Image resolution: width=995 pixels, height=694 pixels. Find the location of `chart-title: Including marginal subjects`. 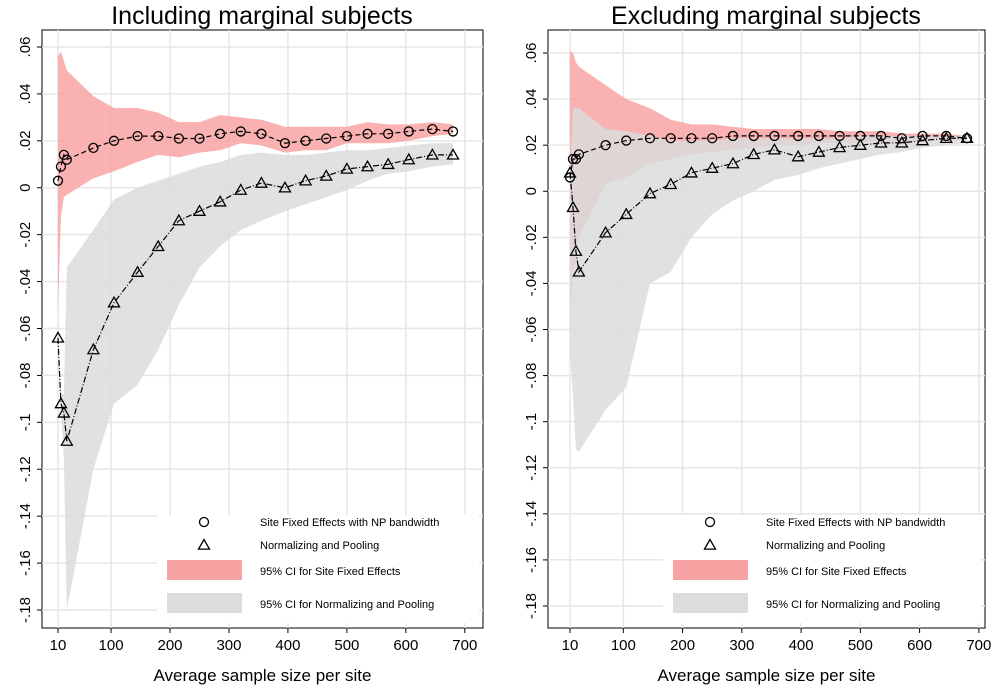

chart-title: Including marginal subjects is located at coordinates (262, 16).